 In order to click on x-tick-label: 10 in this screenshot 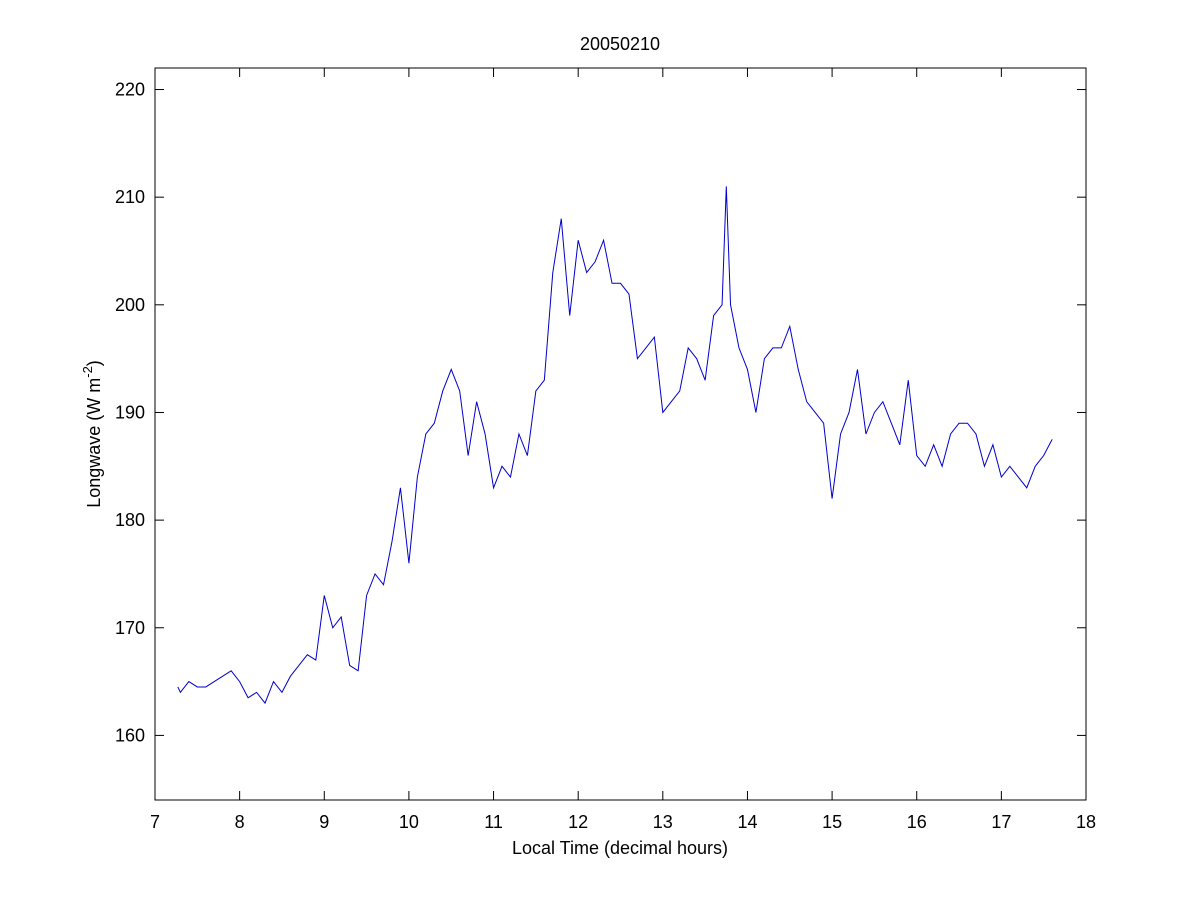, I will do `click(409, 822)`.